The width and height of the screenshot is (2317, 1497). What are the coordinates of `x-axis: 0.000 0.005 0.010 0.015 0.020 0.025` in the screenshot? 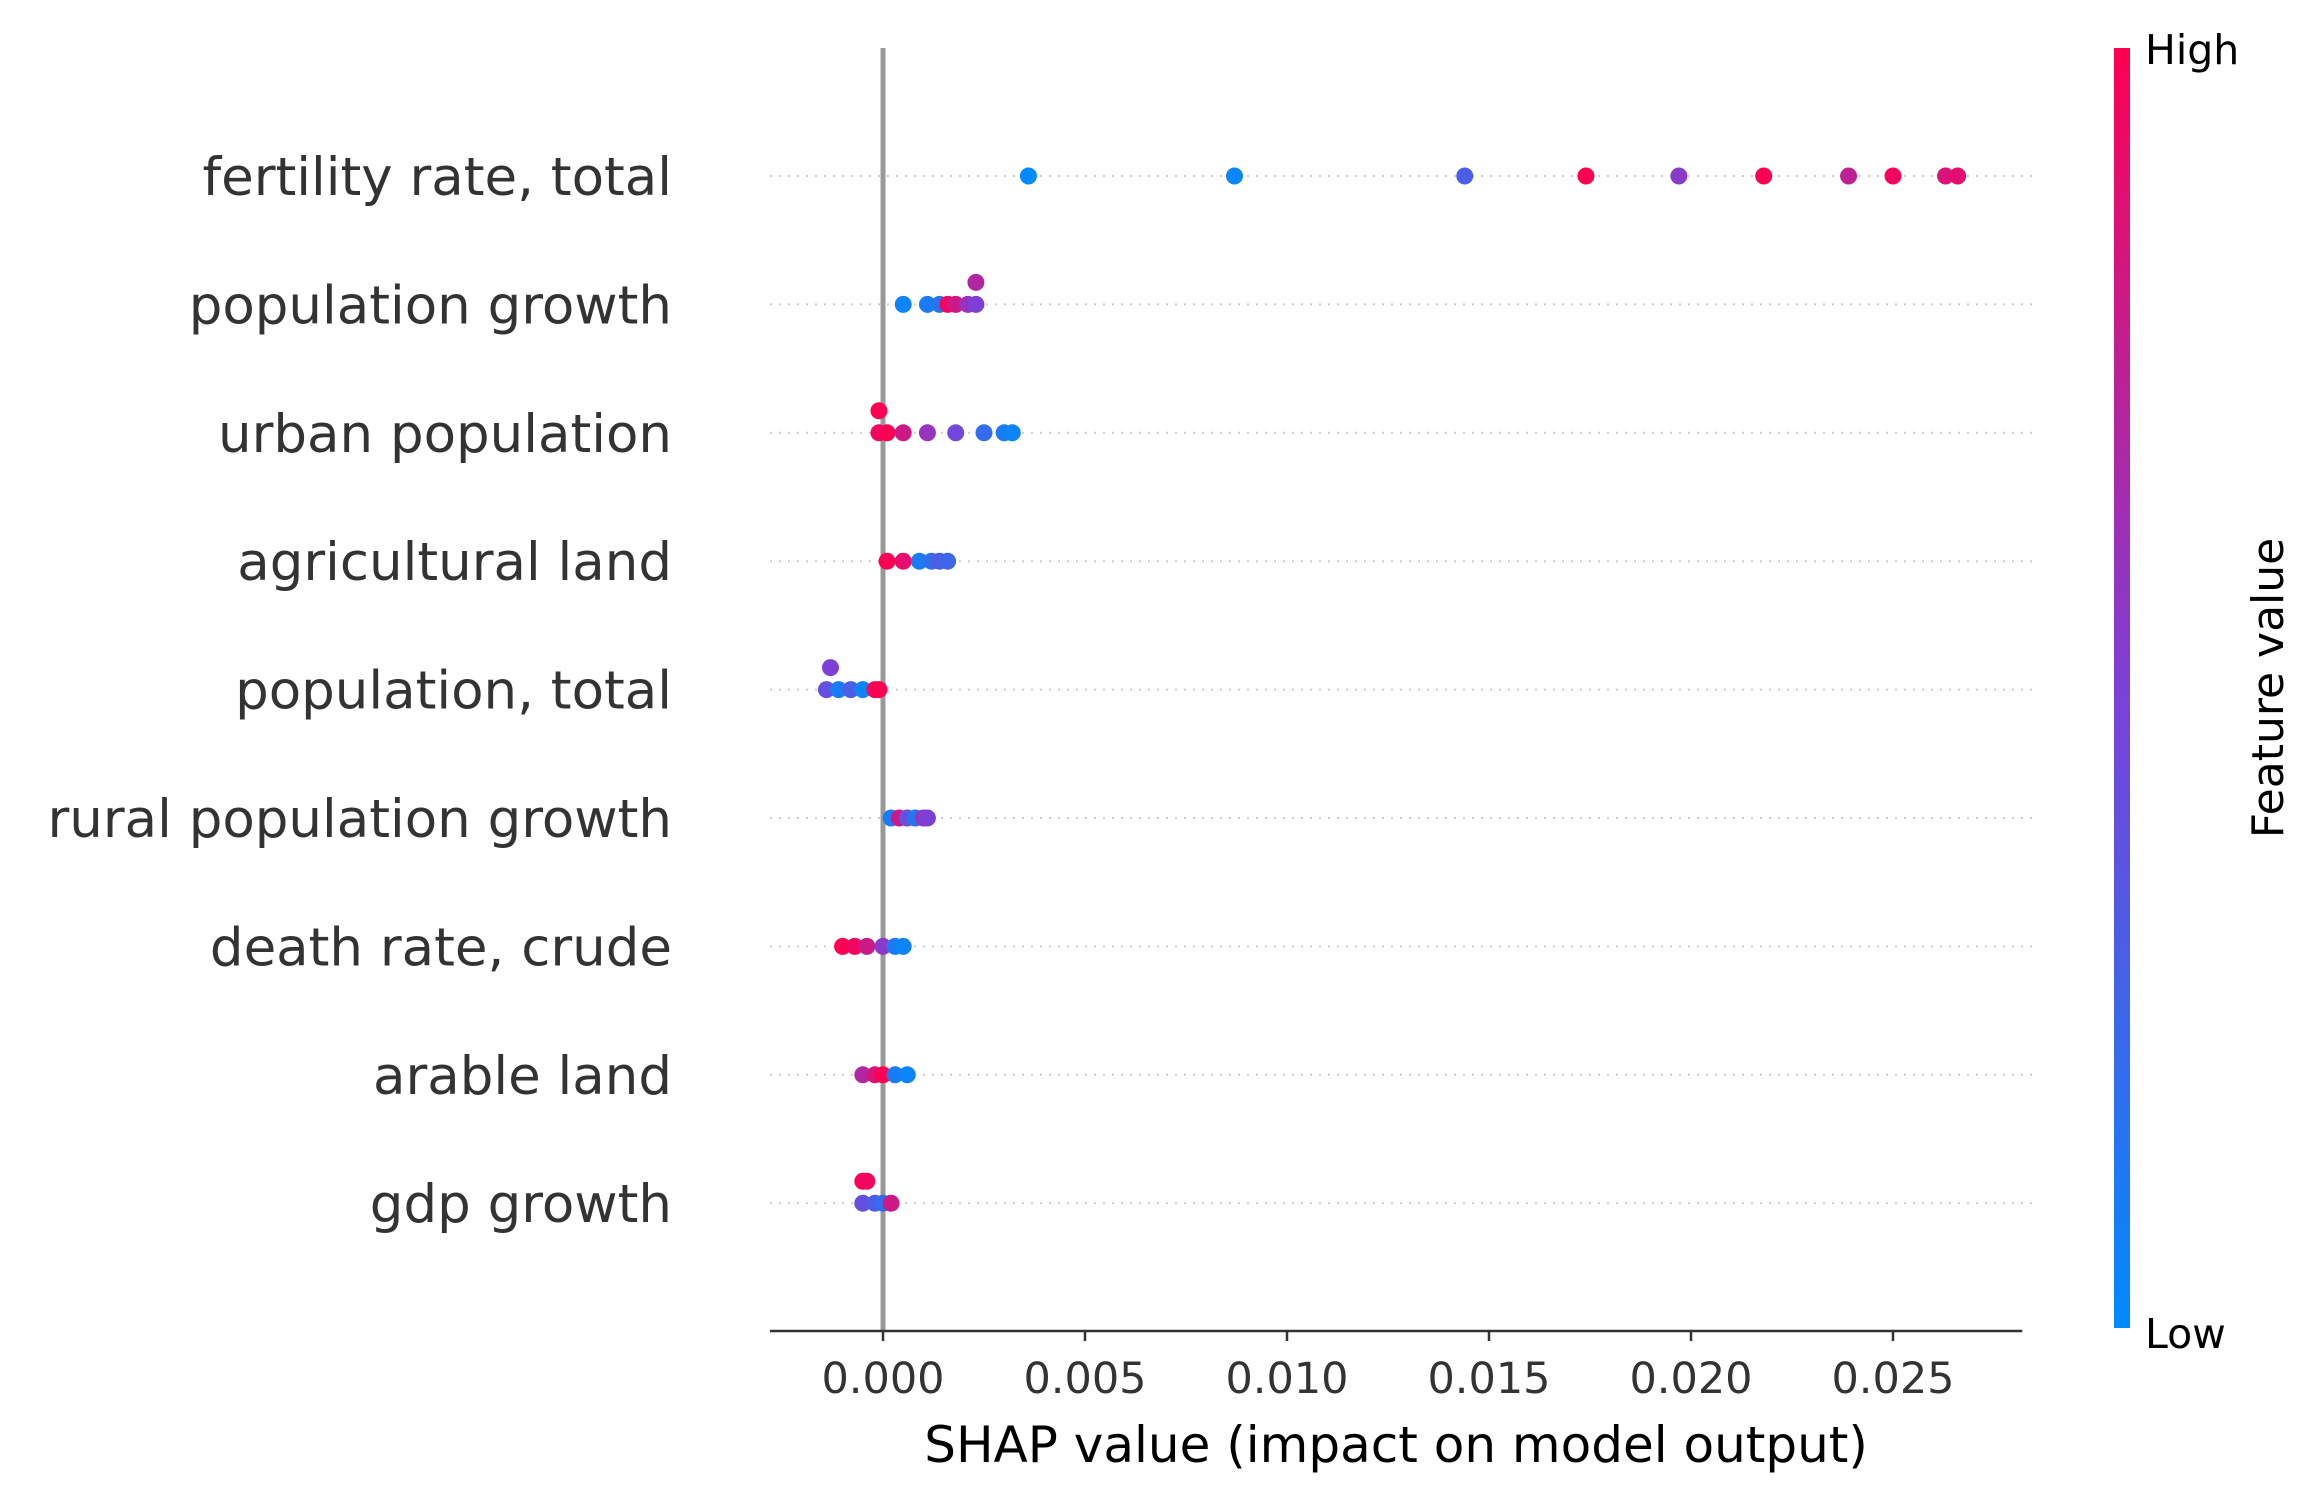 It's located at (1396, 1366).